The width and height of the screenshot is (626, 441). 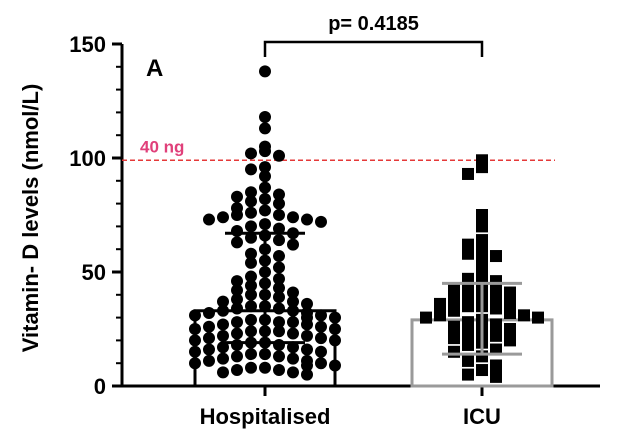 I want to click on y-tick-label: 0, so click(x=100, y=386).